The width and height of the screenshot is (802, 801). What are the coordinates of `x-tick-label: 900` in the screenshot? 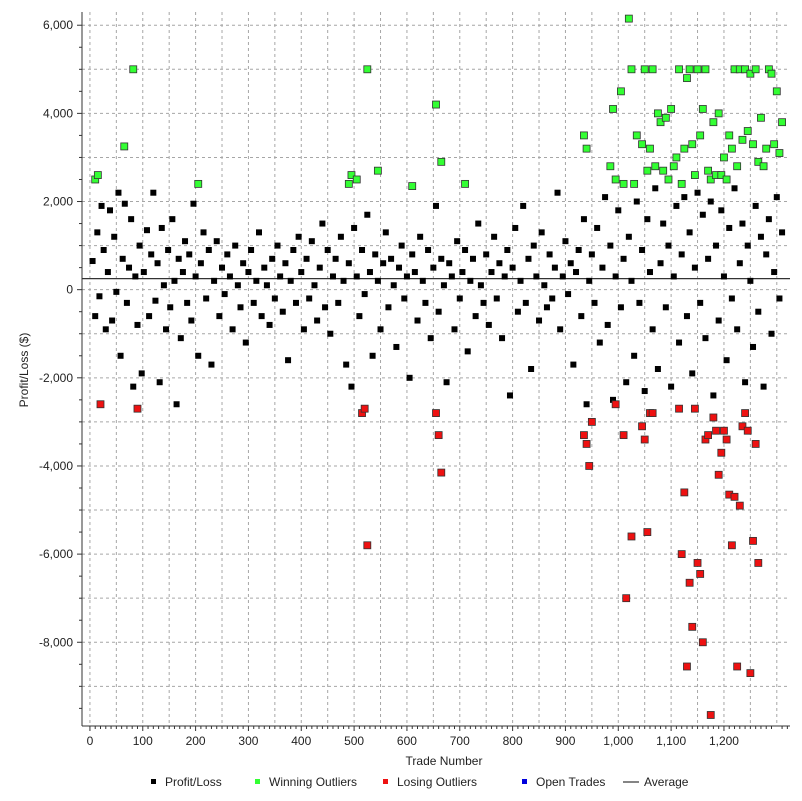 It's located at (565, 741).